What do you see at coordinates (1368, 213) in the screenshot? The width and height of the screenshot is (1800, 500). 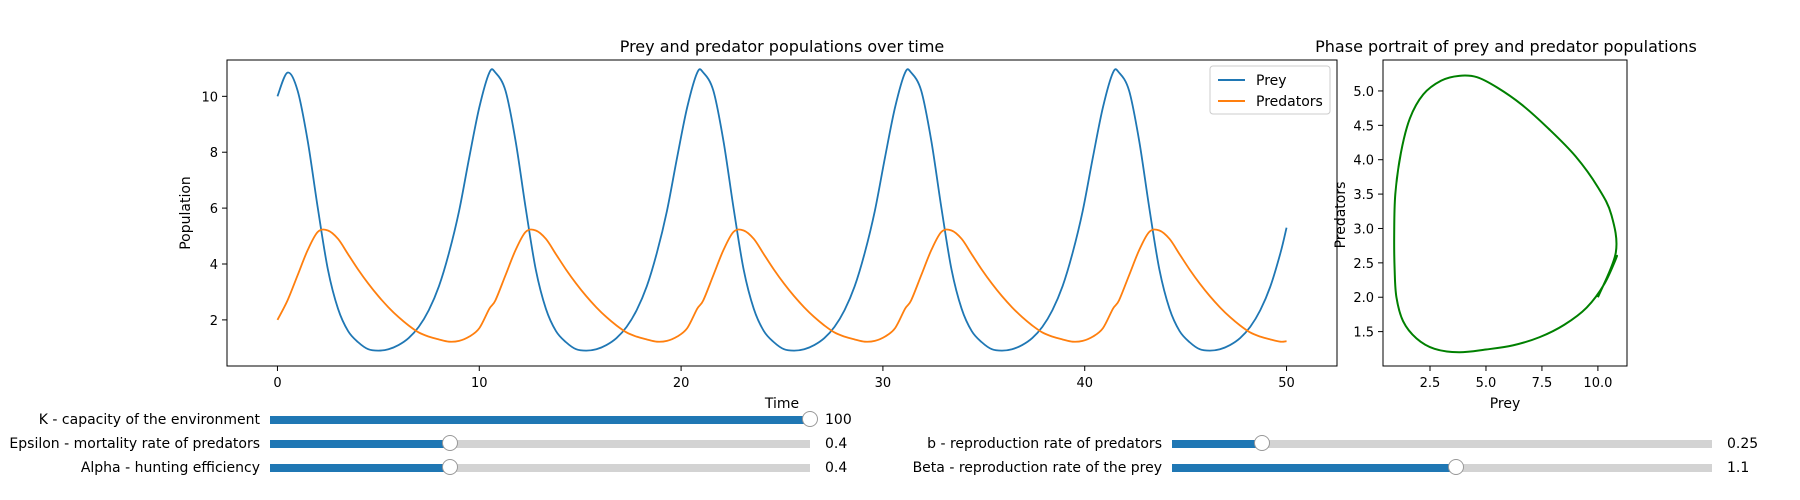 I see `phase-y-ticks: 1.5 2.0 2.5 3.0 3.5 4.0 4.5 5.0` at bounding box center [1368, 213].